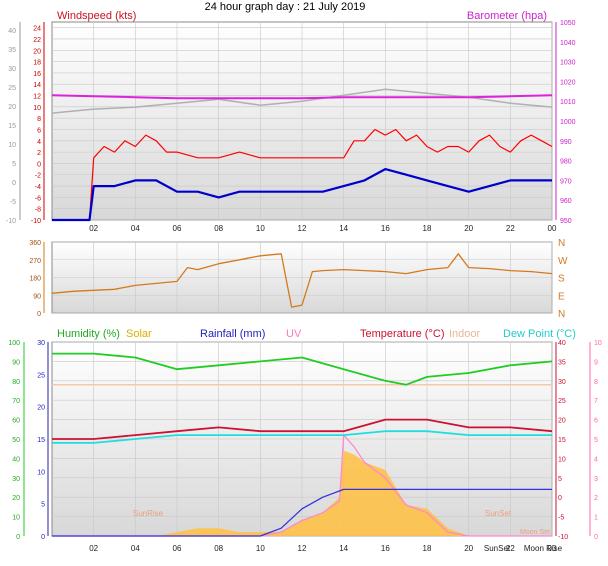  I want to click on temperature-line, so click(302, 429).